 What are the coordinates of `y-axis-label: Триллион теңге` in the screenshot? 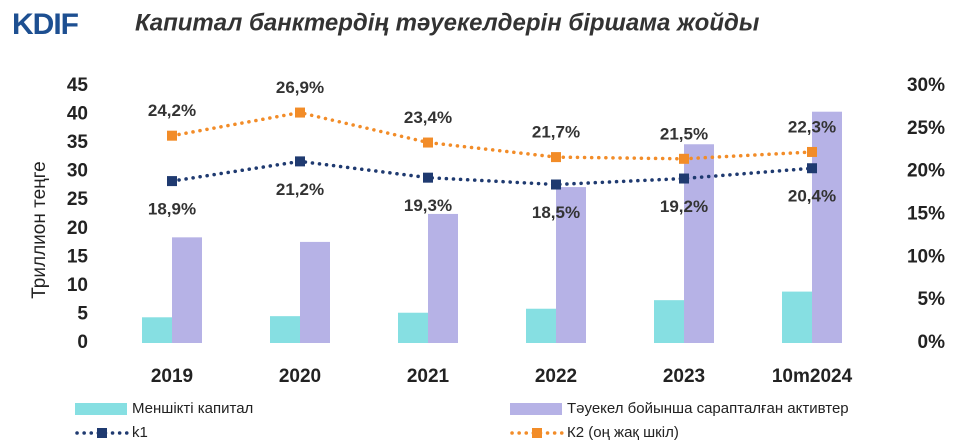 It's located at (39, 229).